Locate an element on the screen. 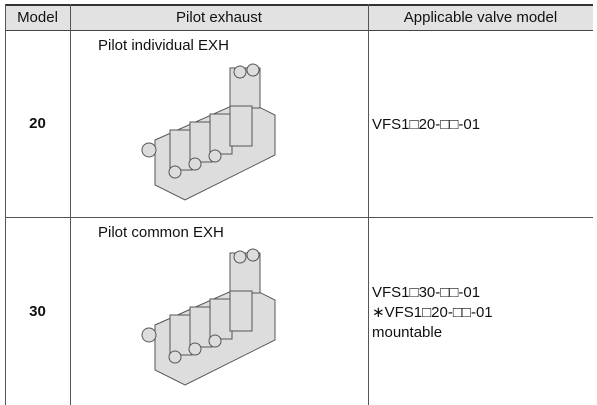 This screenshot has width=597, height=405. valve-line: mountable is located at coordinates (407, 332).